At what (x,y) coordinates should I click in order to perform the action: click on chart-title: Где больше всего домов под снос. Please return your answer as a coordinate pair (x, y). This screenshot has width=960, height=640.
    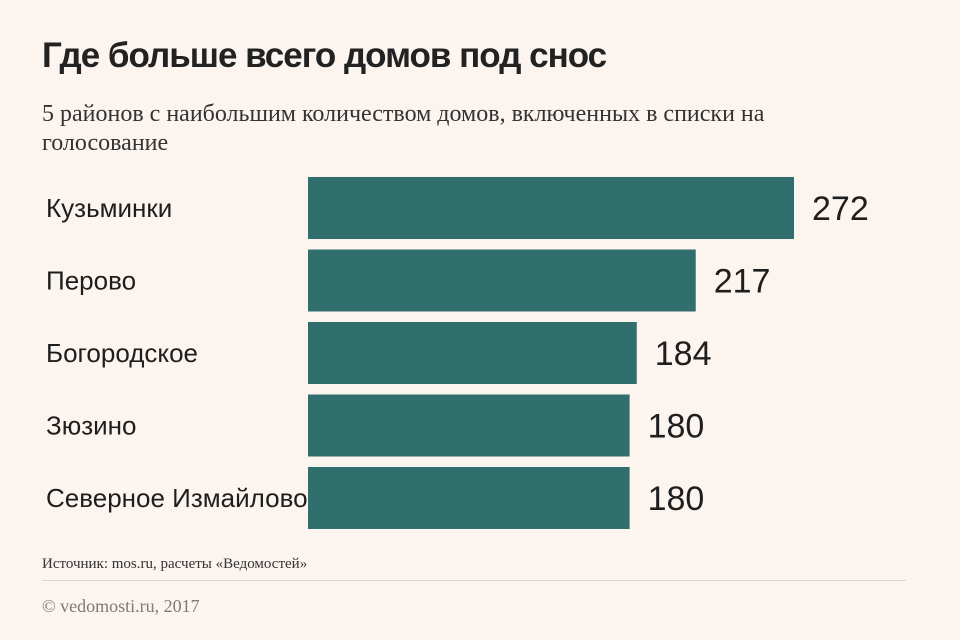
    Looking at the image, I should click on (324, 55).